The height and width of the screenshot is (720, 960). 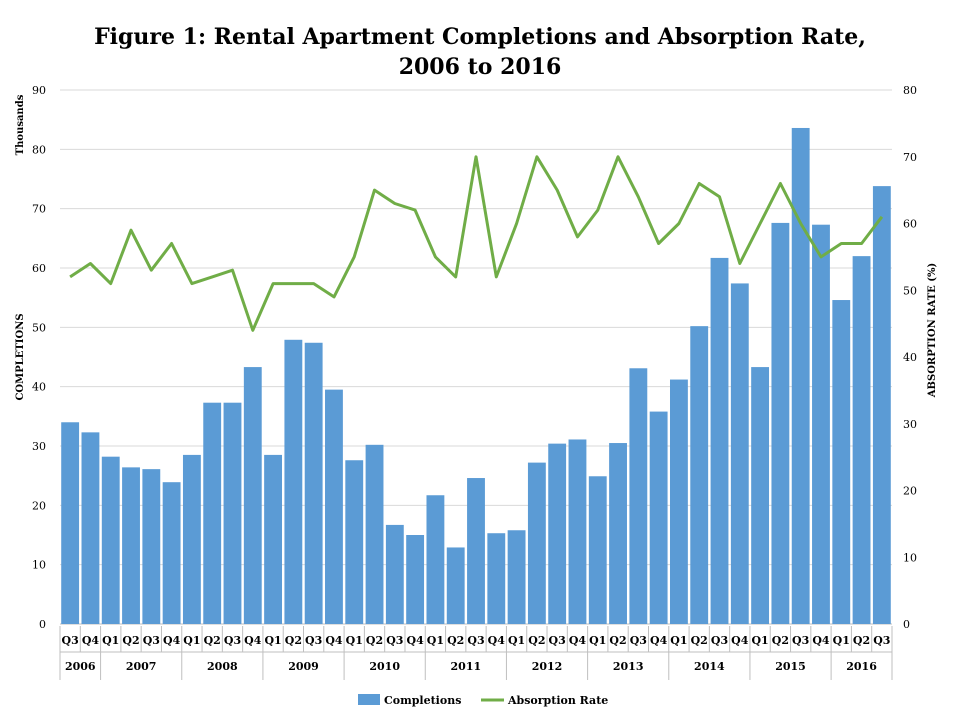 What do you see at coordinates (39, 149) in the screenshot?
I see `left-tick-label: 80` at bounding box center [39, 149].